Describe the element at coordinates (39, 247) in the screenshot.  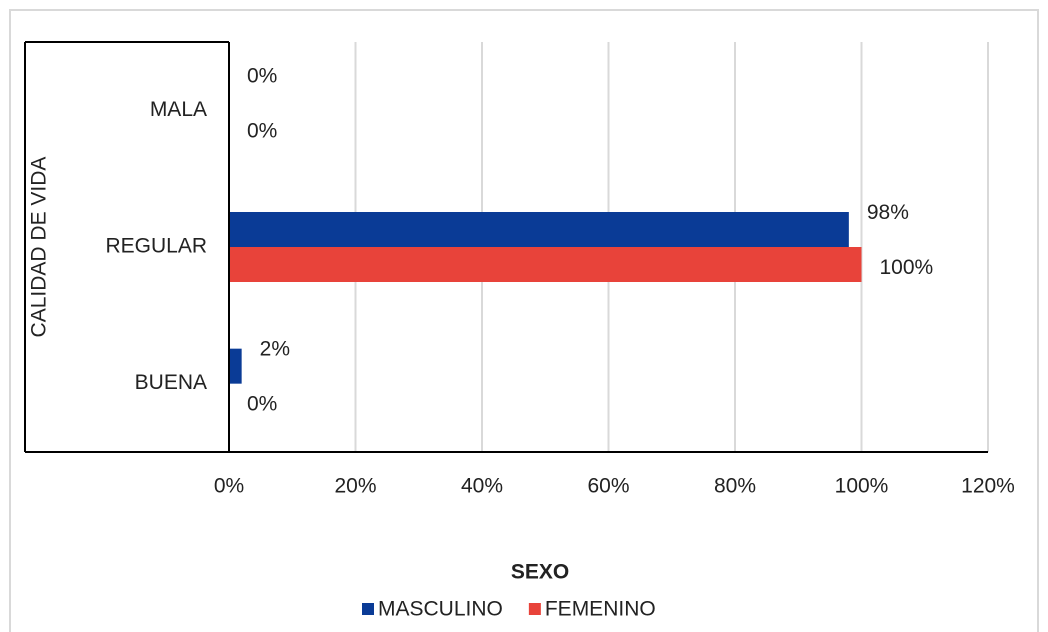
I see `y-axis-label: CALIDAD DE VIDA` at that location.